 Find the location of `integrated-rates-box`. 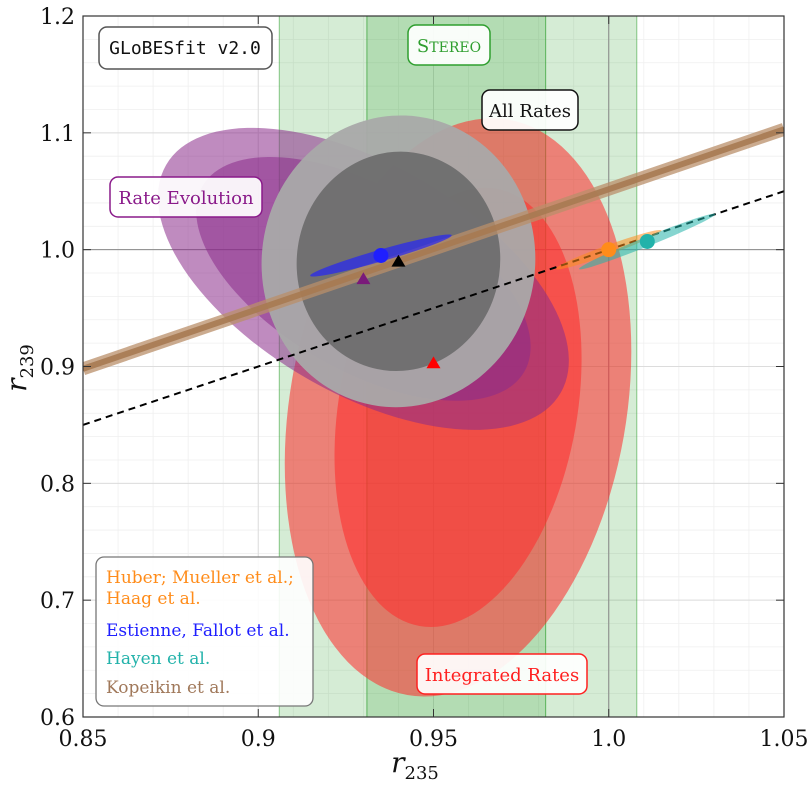

integrated-rates-box is located at coordinates (502, 674).